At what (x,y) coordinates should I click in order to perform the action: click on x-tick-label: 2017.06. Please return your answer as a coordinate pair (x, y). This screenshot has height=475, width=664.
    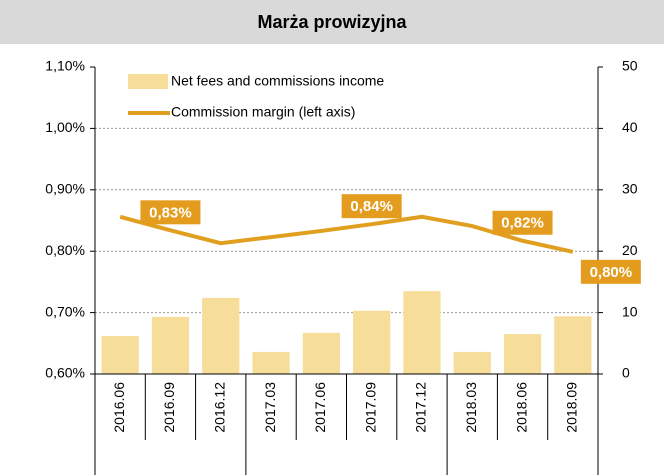
    Looking at the image, I should click on (320, 407).